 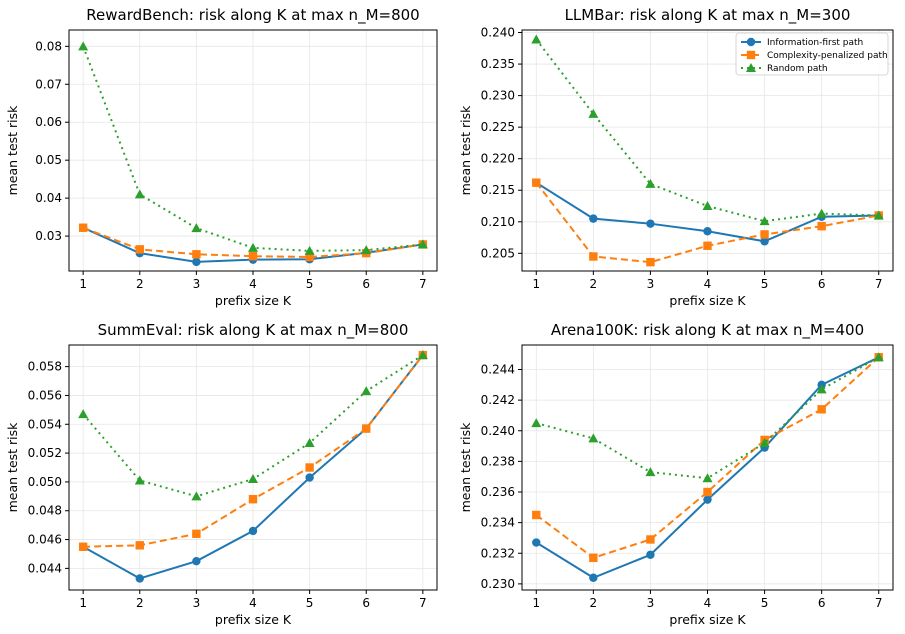 I want to click on legend-label-random: Random path, so click(x=797, y=69).